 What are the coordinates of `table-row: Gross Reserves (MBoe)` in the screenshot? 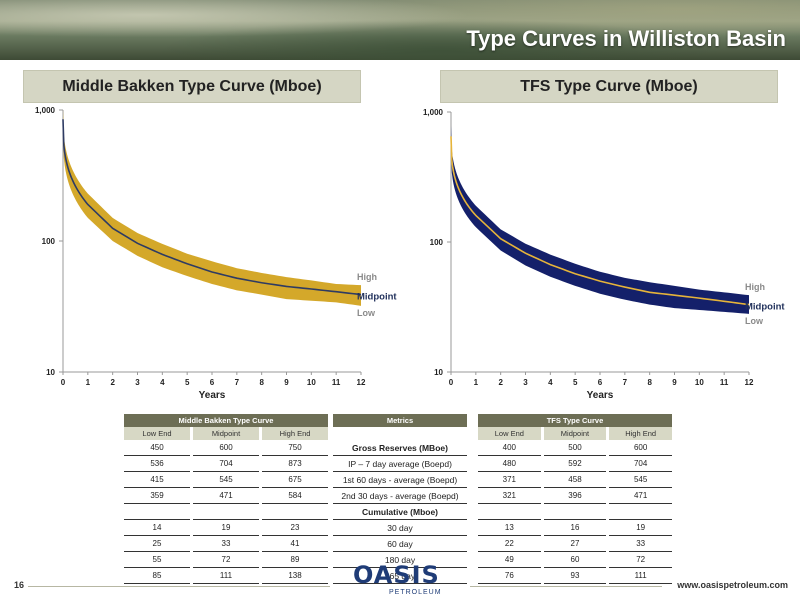 It's located at (400, 448).